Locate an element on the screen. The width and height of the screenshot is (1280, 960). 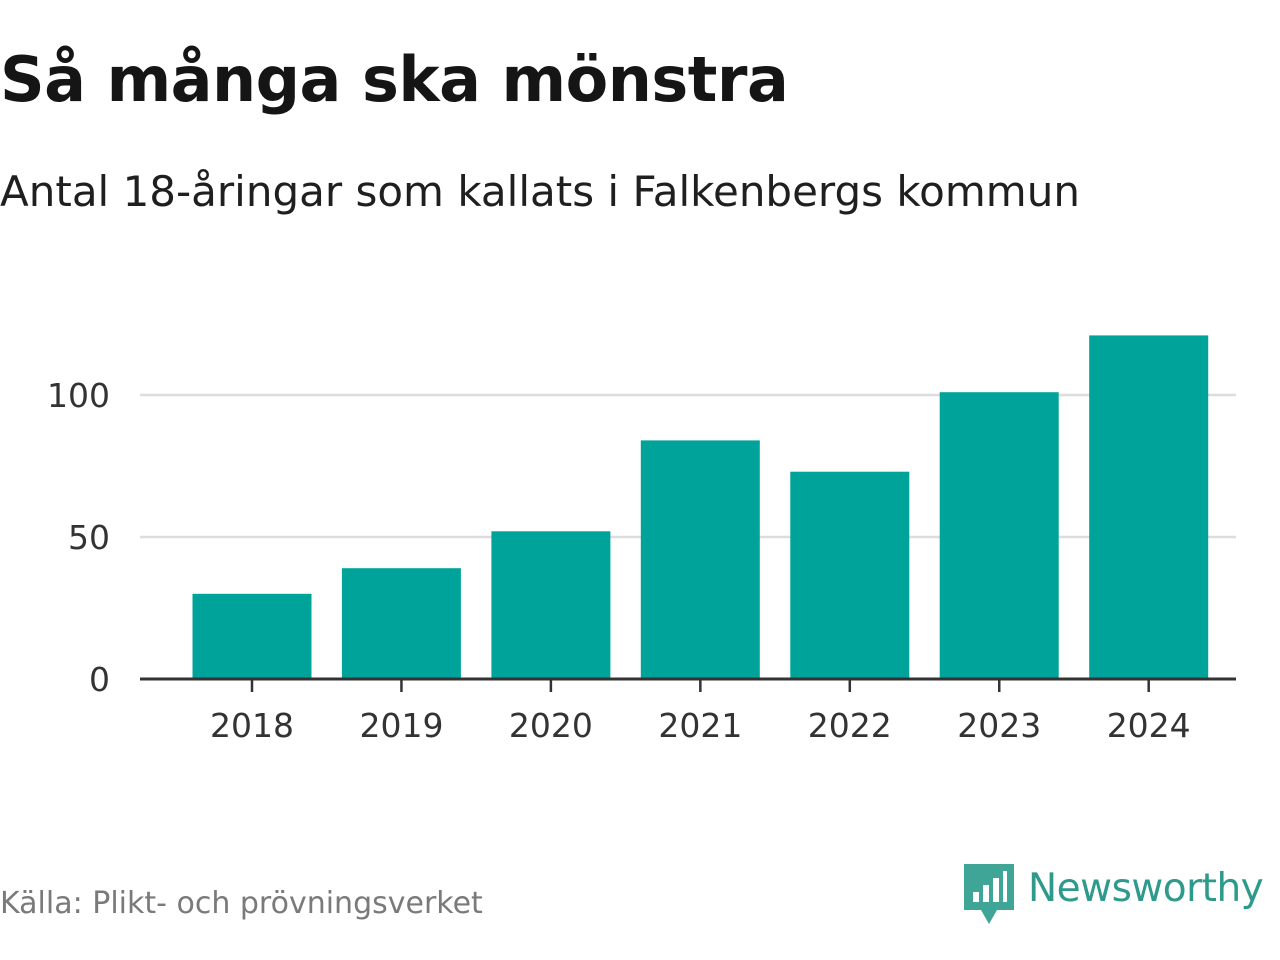
newsworthy-logo-icon is located at coordinates (989, 894).